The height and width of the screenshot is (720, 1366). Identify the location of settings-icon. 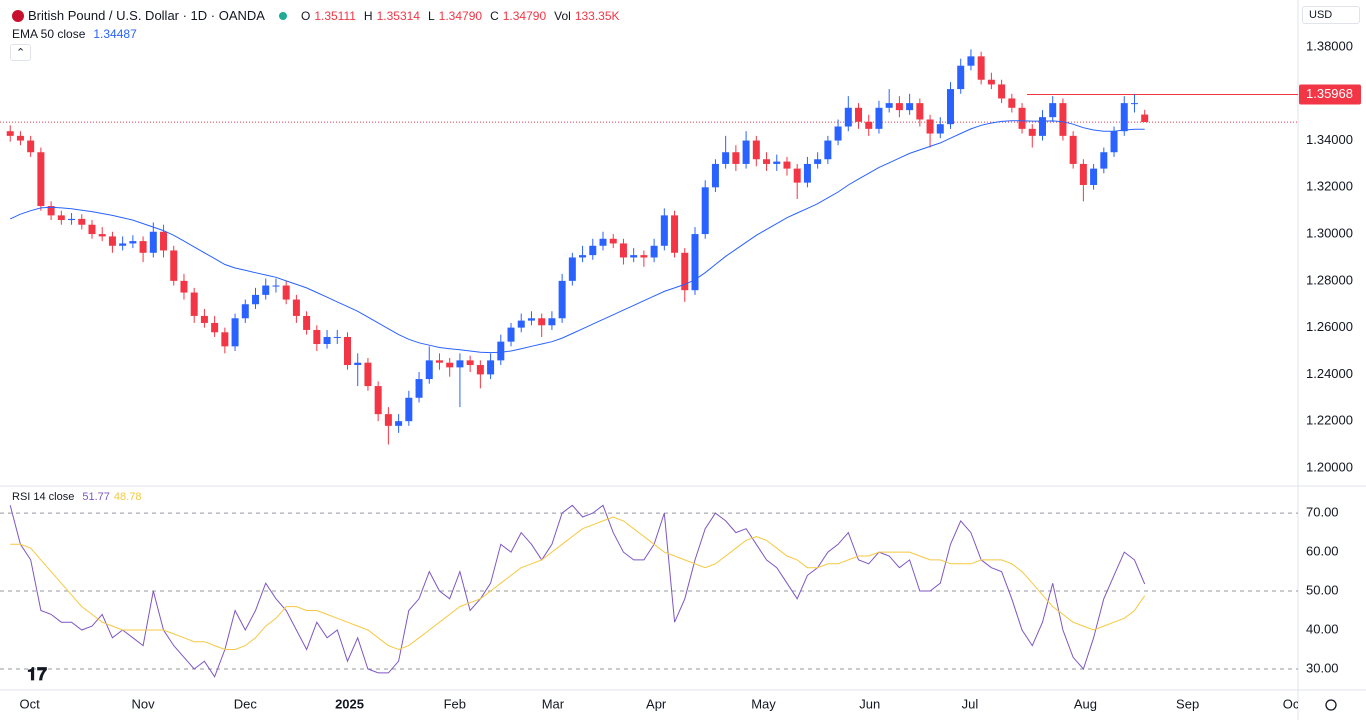
(1331, 705).